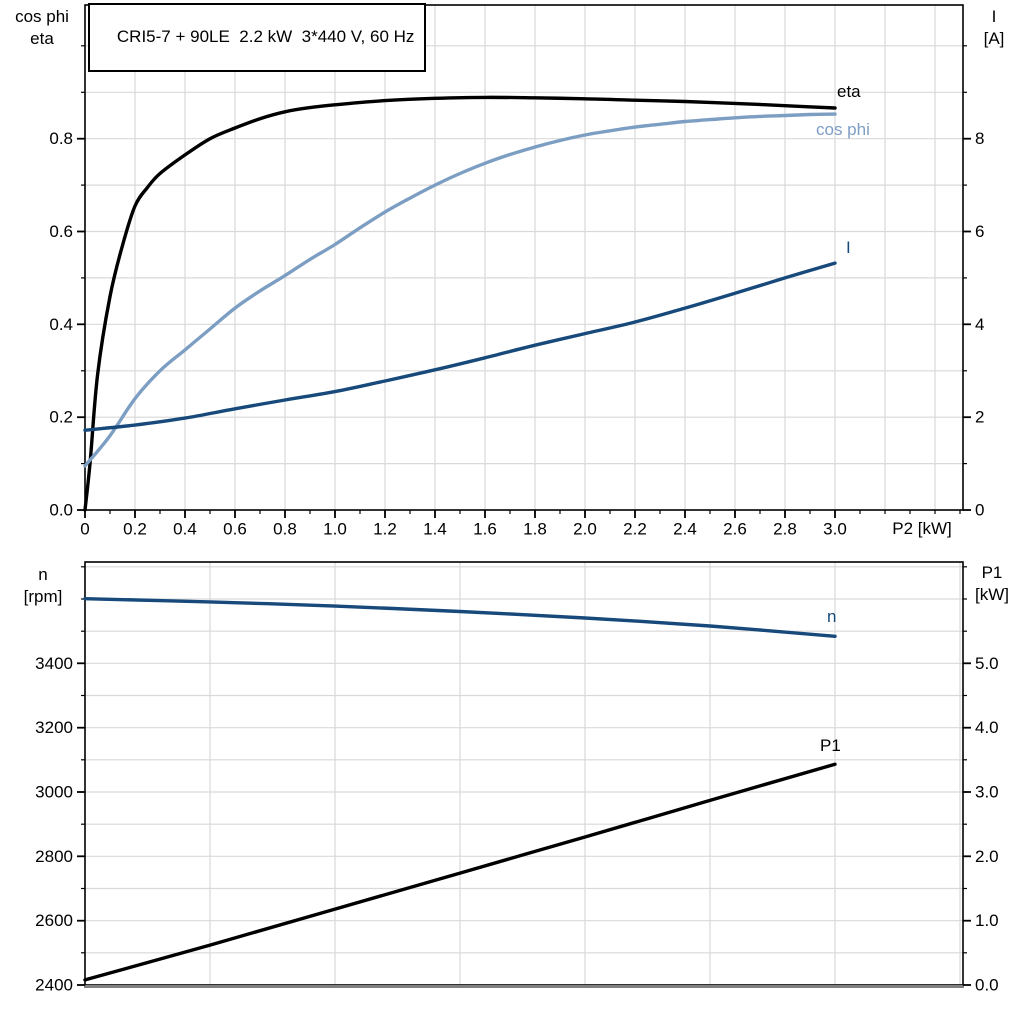 Image resolution: width=1024 pixels, height=1024 pixels. What do you see at coordinates (979, 324) in the screenshot?
I see `tick-label: 4` at bounding box center [979, 324].